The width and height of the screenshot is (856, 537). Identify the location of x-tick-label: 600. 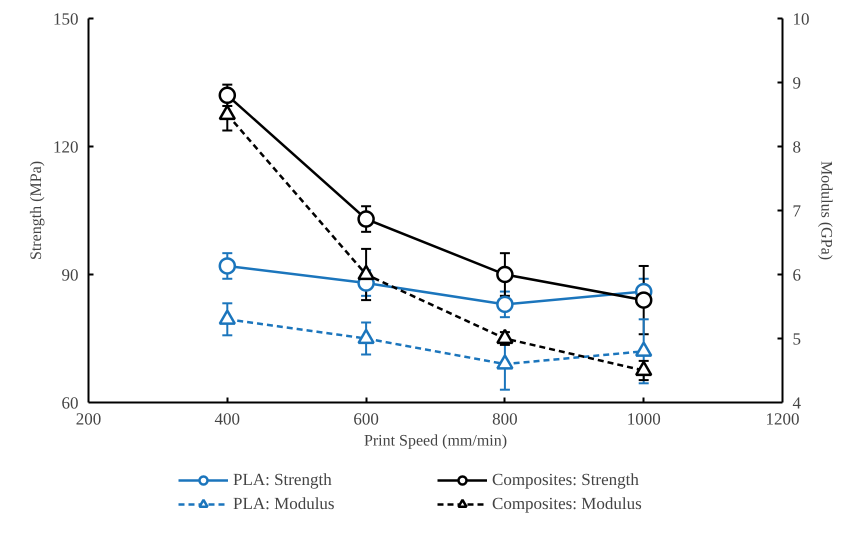
(366, 419).